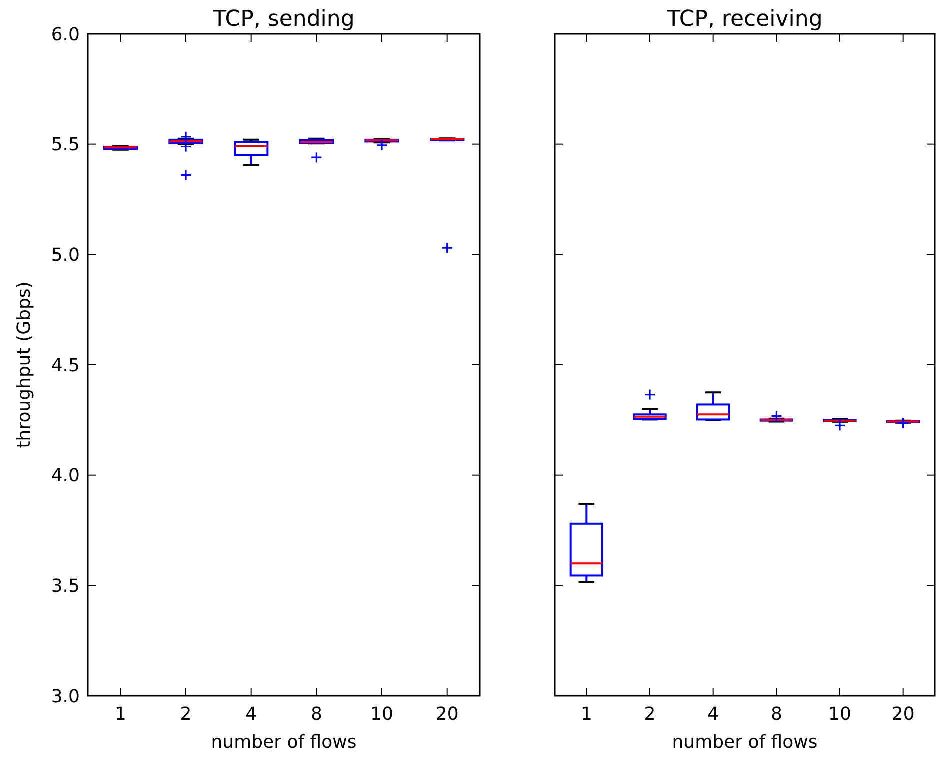 The height and width of the screenshot is (765, 947). I want to click on y-tick-label: 4.5, so click(65, 365).